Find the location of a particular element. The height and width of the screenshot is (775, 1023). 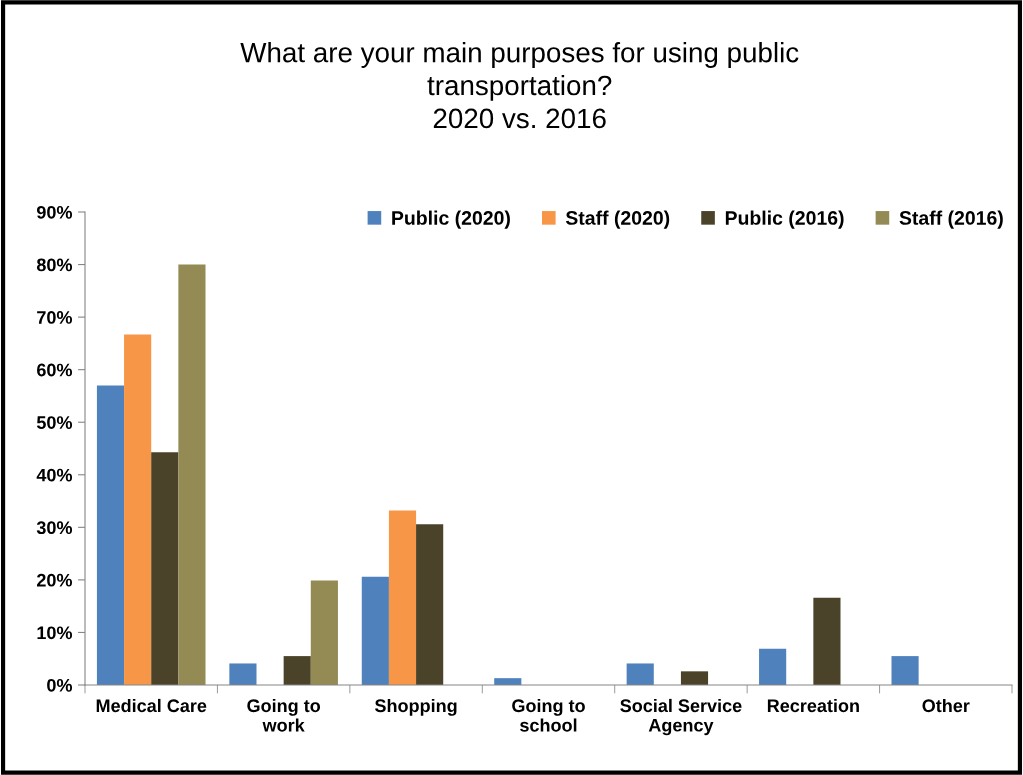

legend-label: Public (2016) is located at coordinates (784, 219).